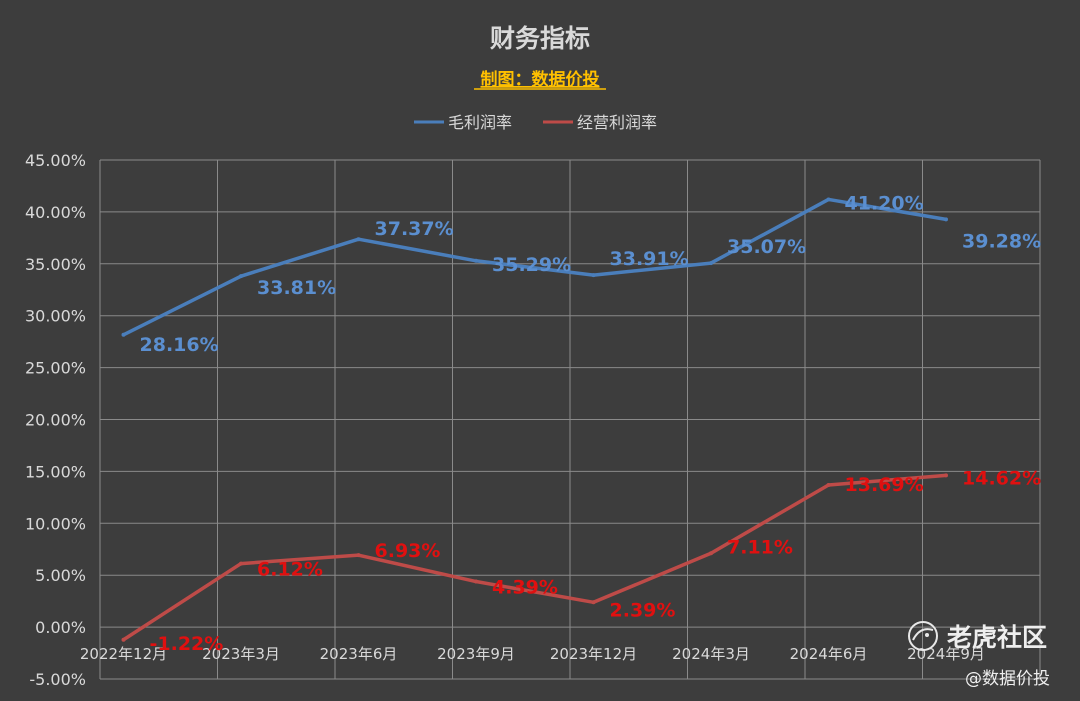 The width and height of the screenshot is (1080, 701). Describe the element at coordinates (60, 627) in the screenshot. I see `y-tick-label: 0.00%` at that location.